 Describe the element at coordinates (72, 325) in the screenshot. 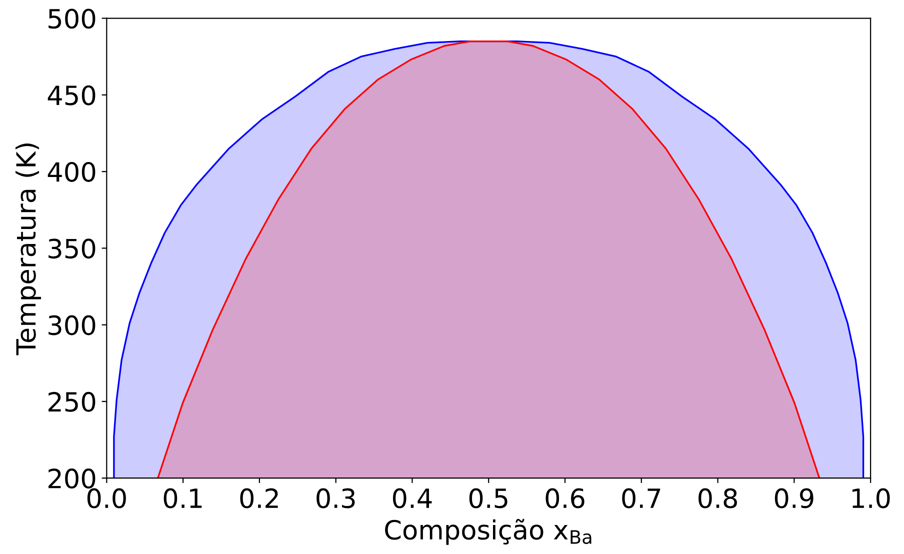

I see `y-tick-label: 300` at that location.